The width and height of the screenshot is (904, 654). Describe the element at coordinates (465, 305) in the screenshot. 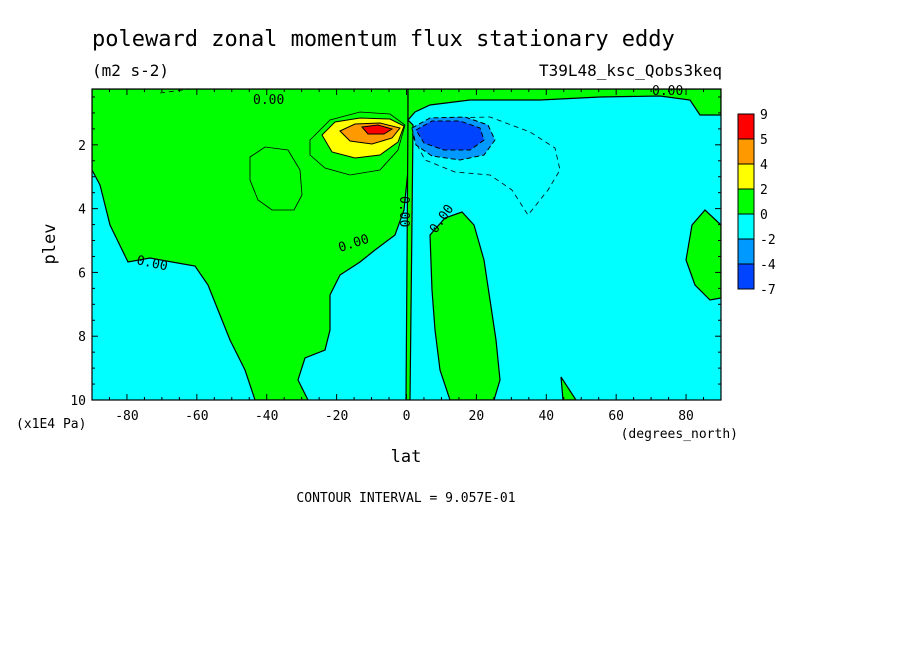

I see `positive-region-tongue` at that location.